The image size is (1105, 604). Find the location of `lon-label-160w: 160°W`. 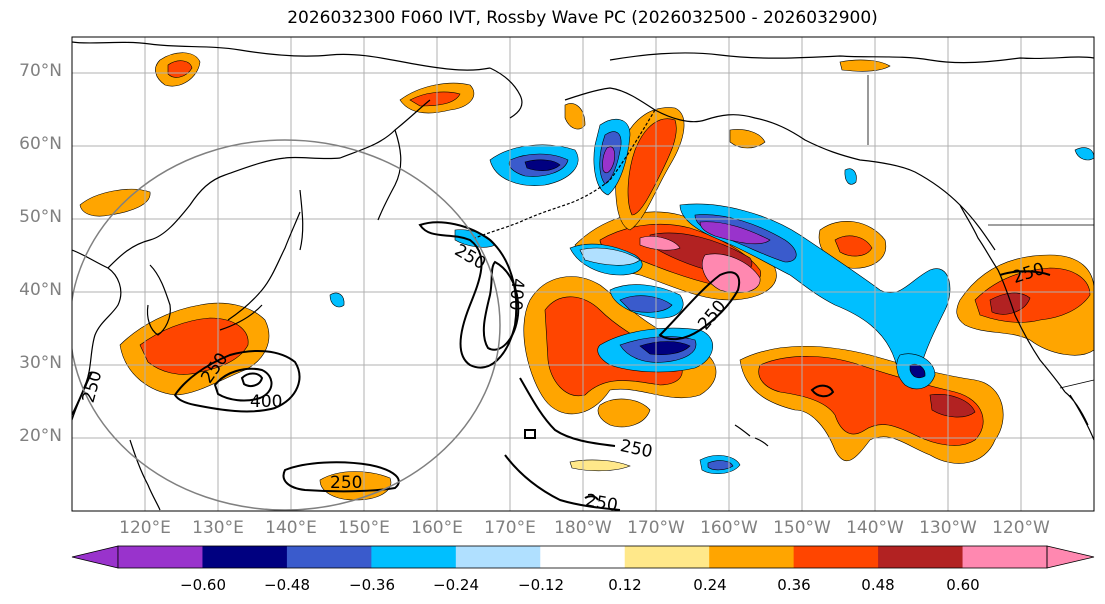

lon-label-160w: 160°W is located at coordinates (729, 528).